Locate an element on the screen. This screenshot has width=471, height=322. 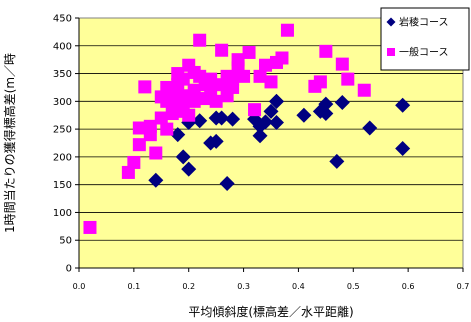
y-tick-label: 450 is located at coordinates (62, 19).